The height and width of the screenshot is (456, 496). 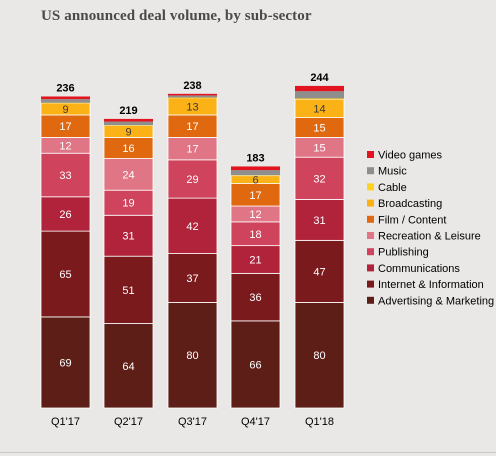 I want to click on bar-value-label: 29, so click(x=192, y=180).